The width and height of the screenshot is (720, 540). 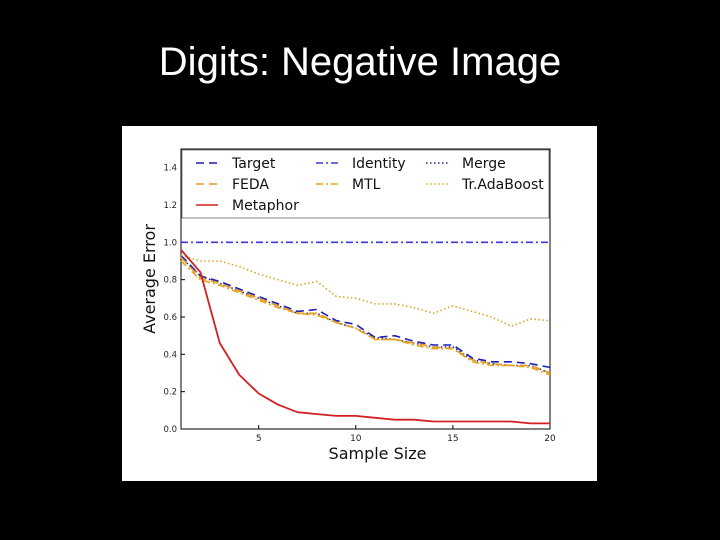 I want to click on x-tick-label: 5, so click(x=259, y=439).